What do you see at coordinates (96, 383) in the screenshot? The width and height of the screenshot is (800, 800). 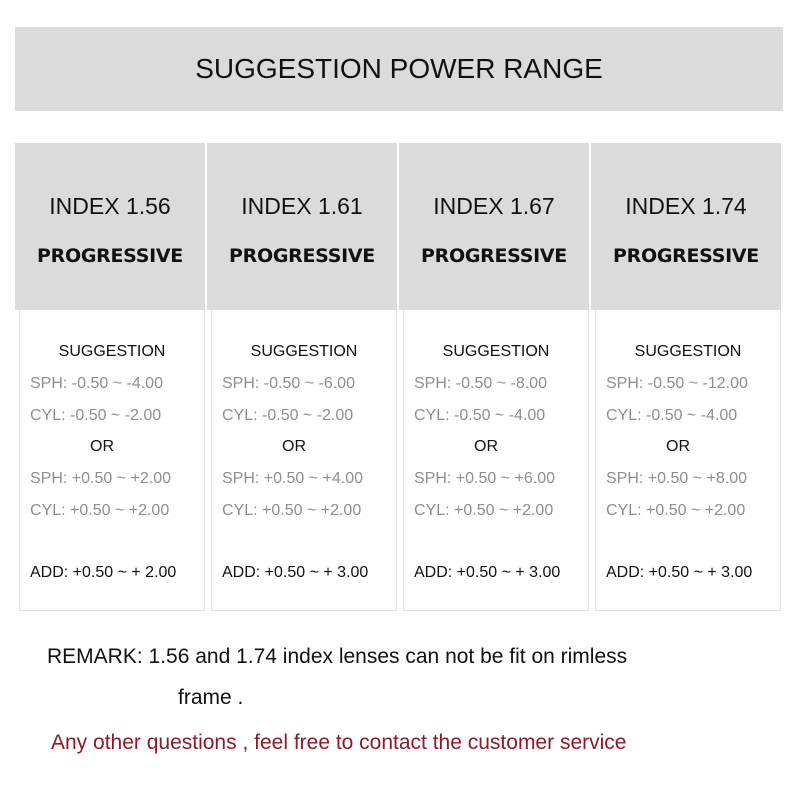 I see `sph-minus-range: SPH: -0.50 ~ -4.00` at bounding box center [96, 383].